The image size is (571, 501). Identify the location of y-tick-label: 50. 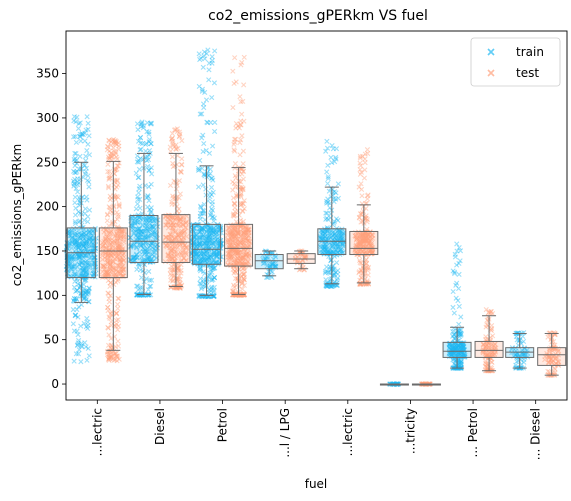
(51, 340).